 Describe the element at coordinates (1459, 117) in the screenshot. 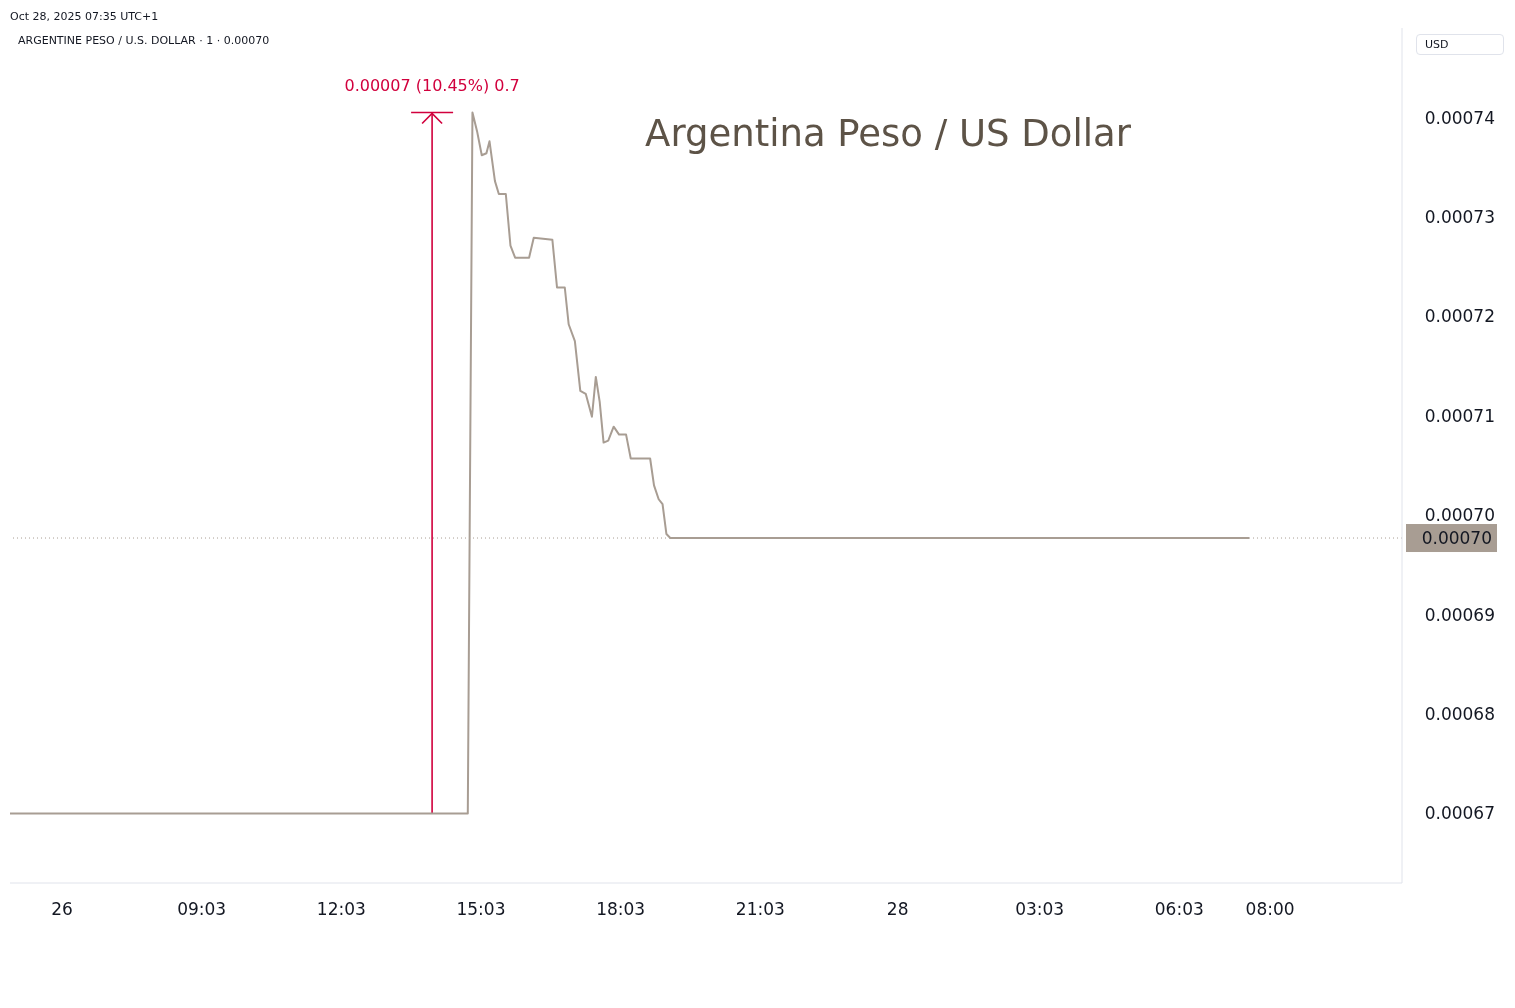

I see `y-tick-label: 0.00074` at that location.